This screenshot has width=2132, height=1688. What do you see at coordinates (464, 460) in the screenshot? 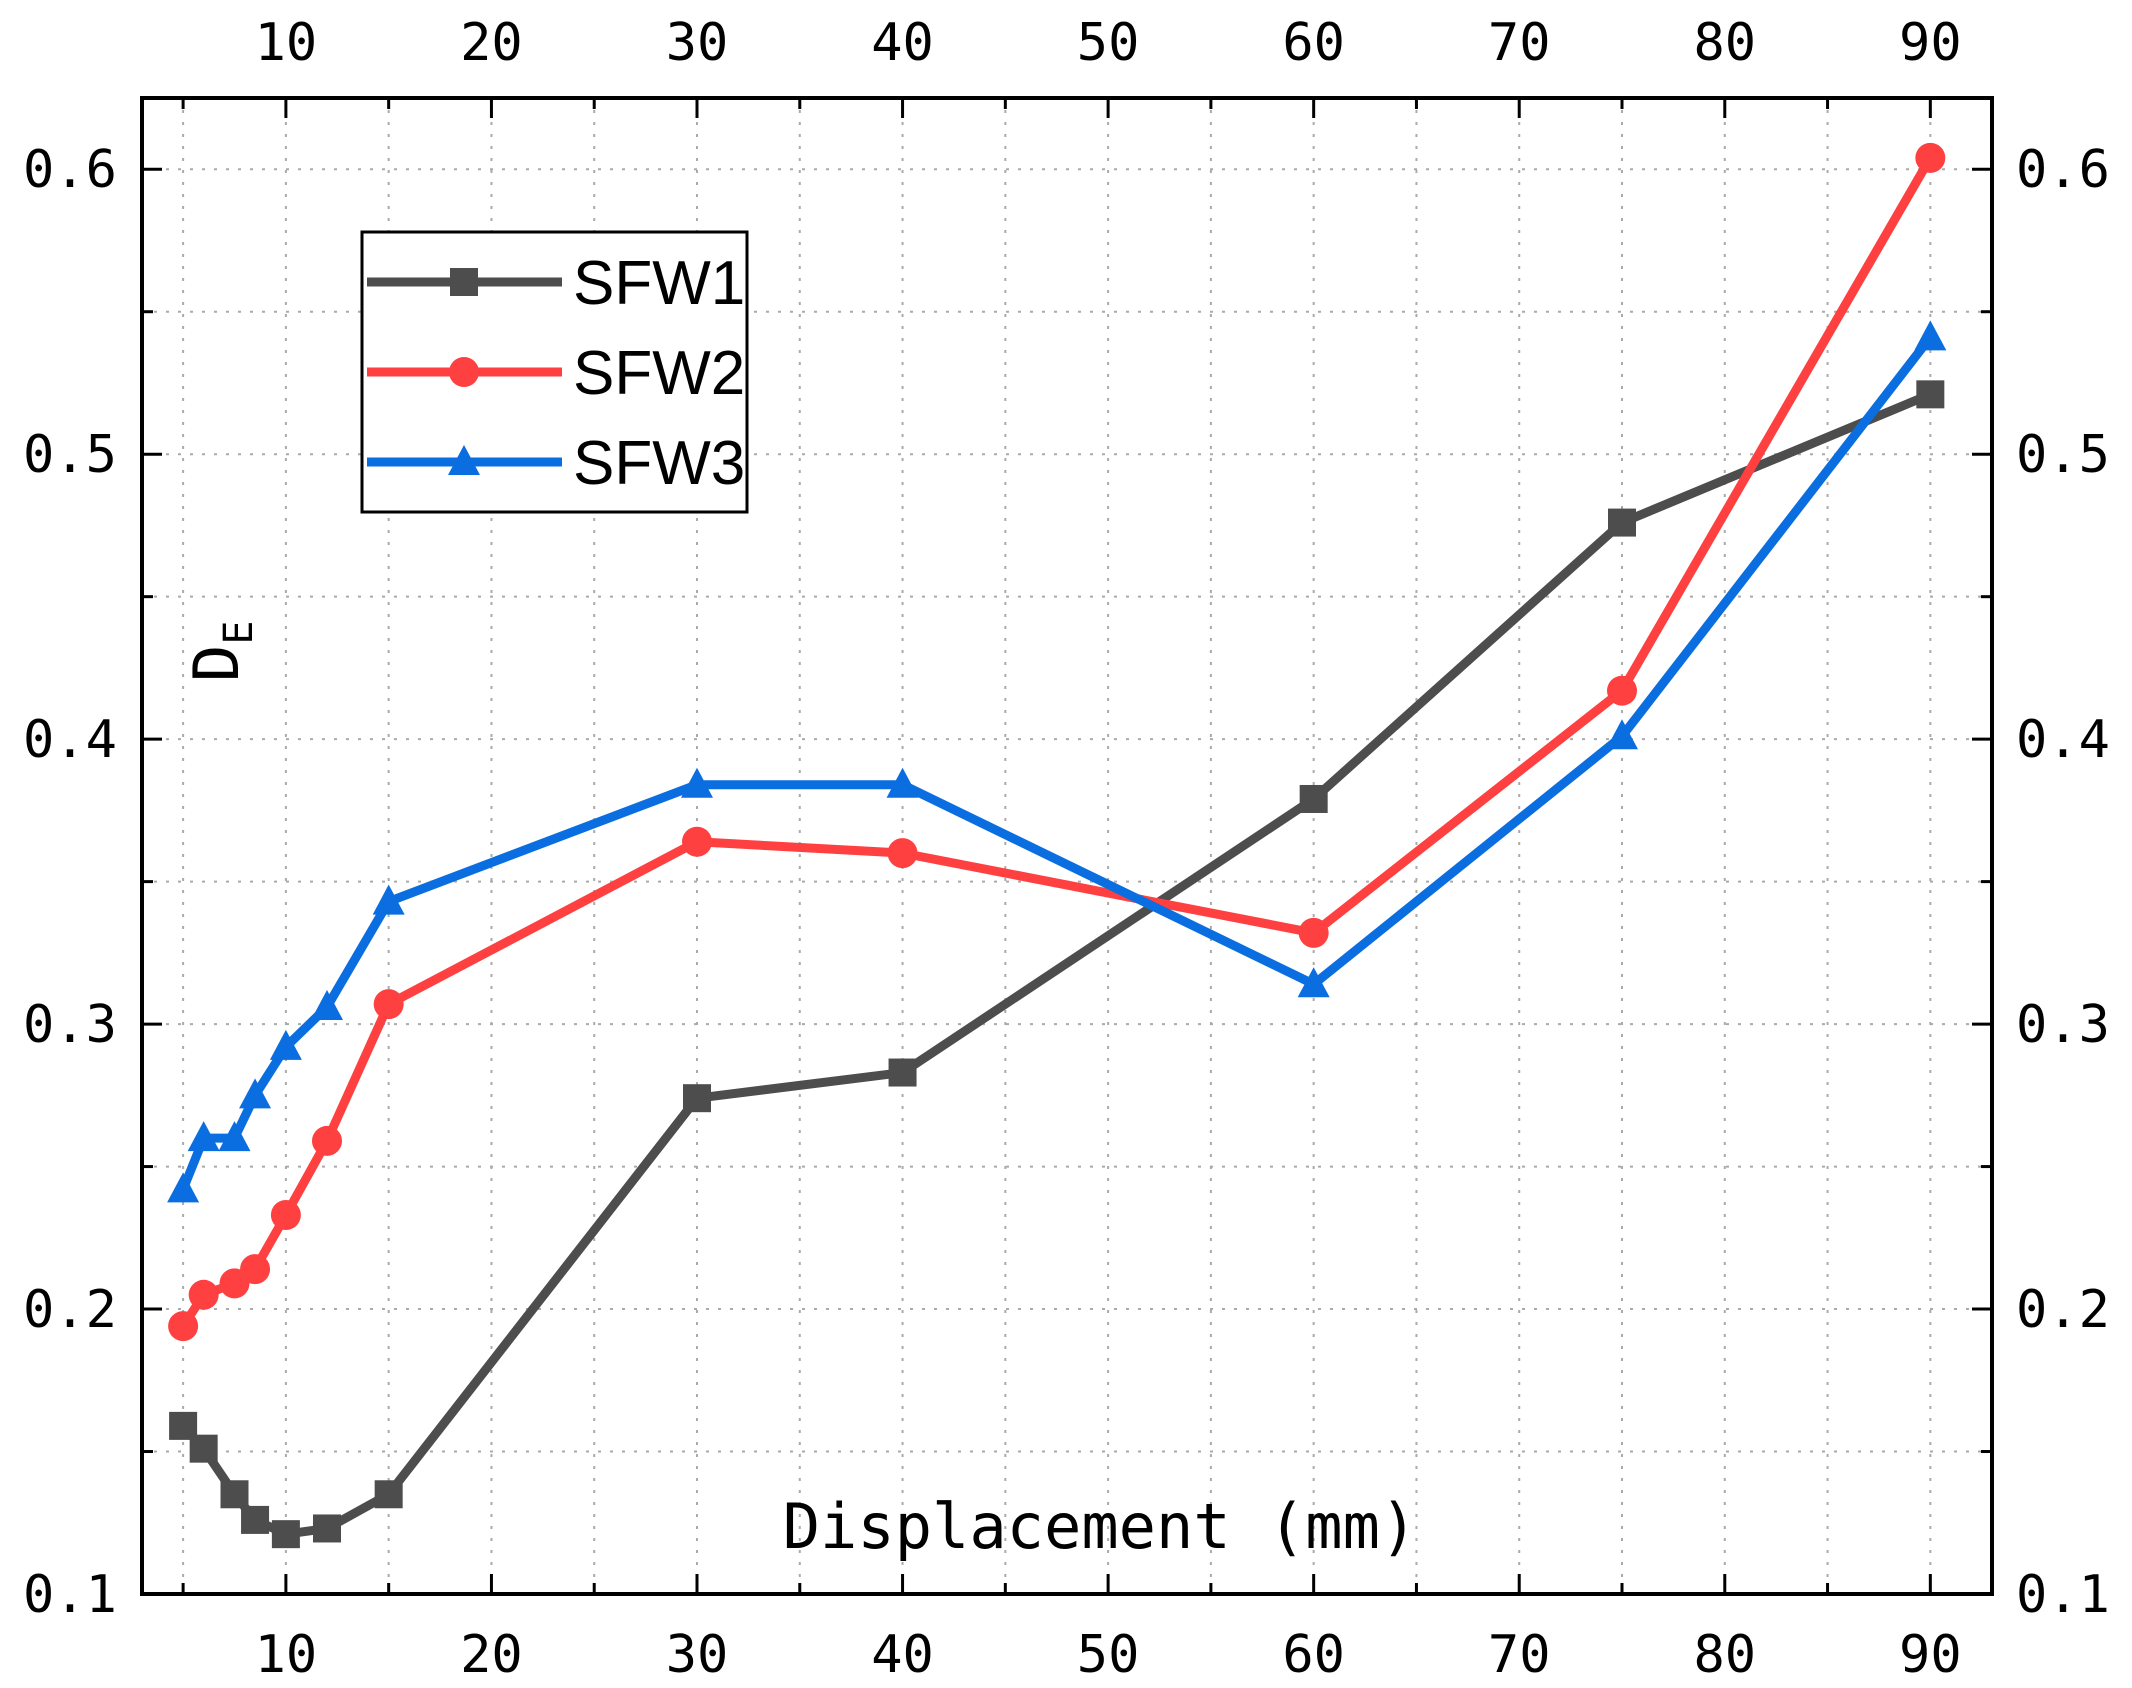
I see `legend-marker-sfw3` at bounding box center [464, 460].